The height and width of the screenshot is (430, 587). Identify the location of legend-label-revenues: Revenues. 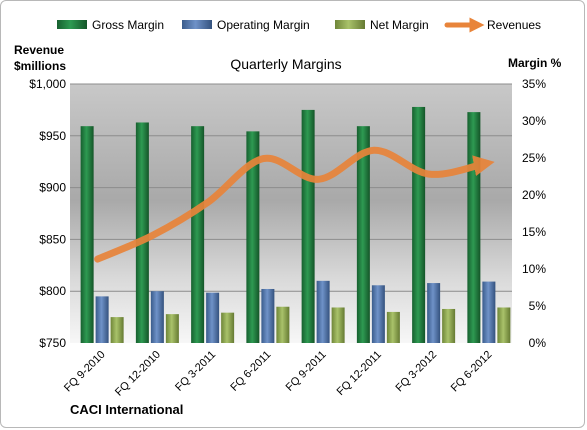
(514, 25).